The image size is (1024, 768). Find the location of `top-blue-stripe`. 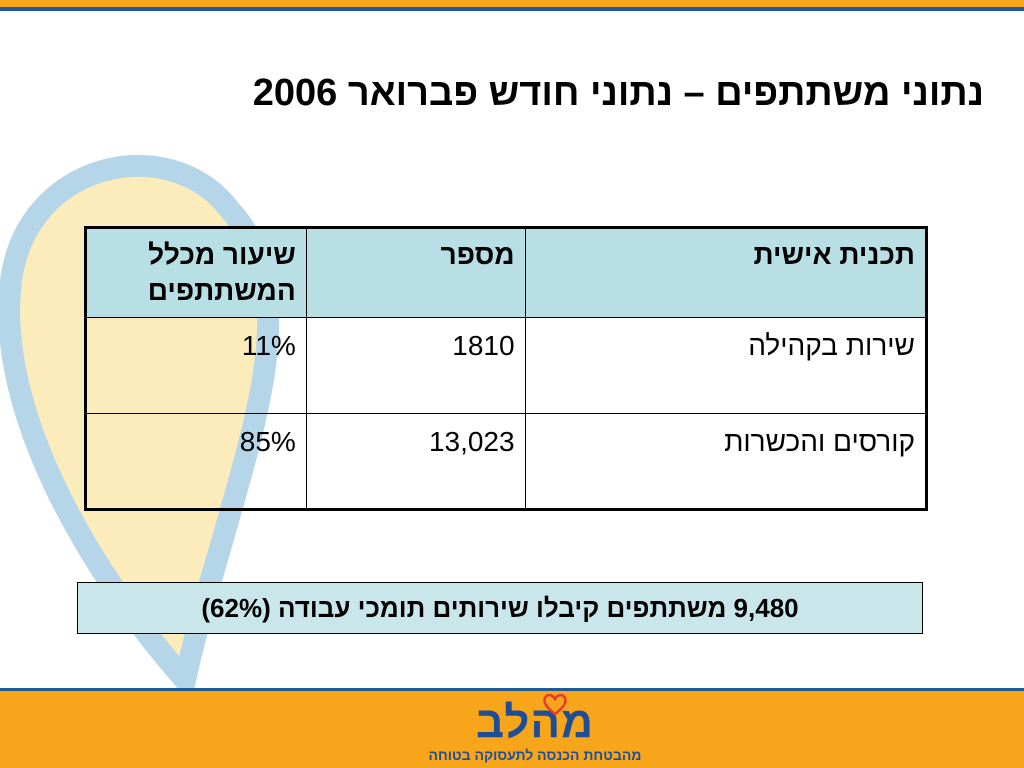

top-blue-stripe is located at coordinates (512, 9).